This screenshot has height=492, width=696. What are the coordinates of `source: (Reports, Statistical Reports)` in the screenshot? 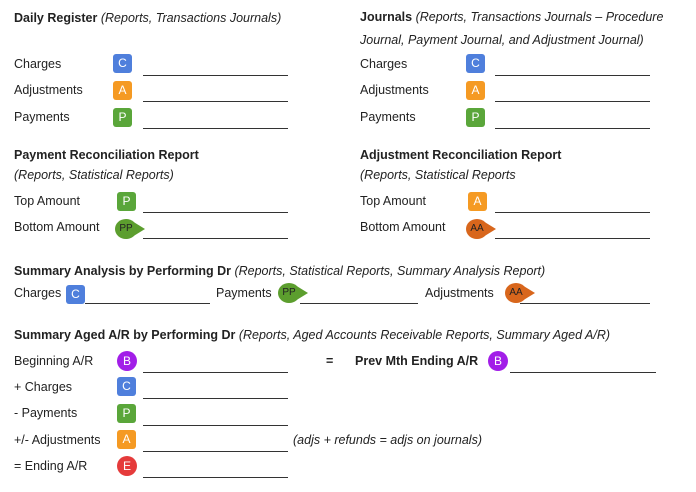 It's located at (94, 175).